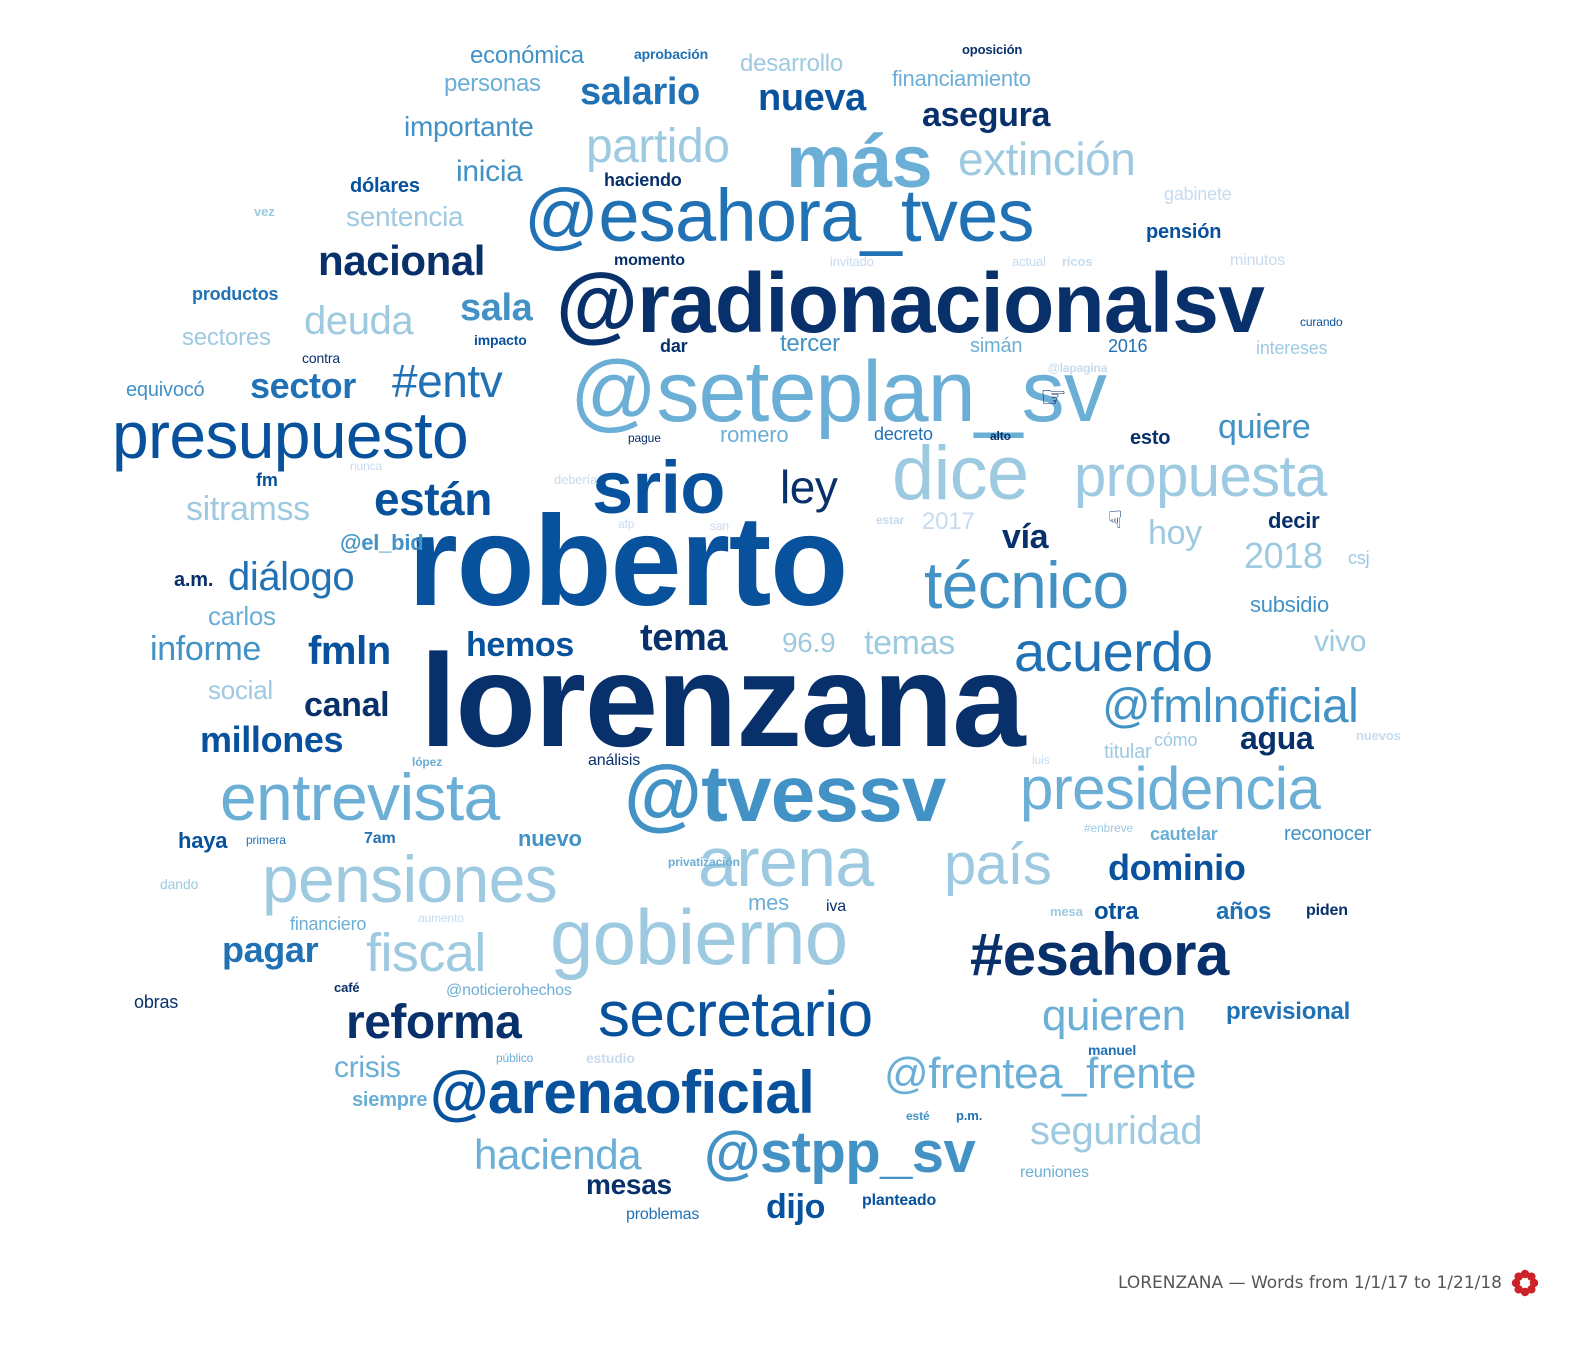 The width and height of the screenshot is (1580, 1346). Describe the element at coordinates (360, 796) in the screenshot. I see `word-entrevista: entrevista` at that location.